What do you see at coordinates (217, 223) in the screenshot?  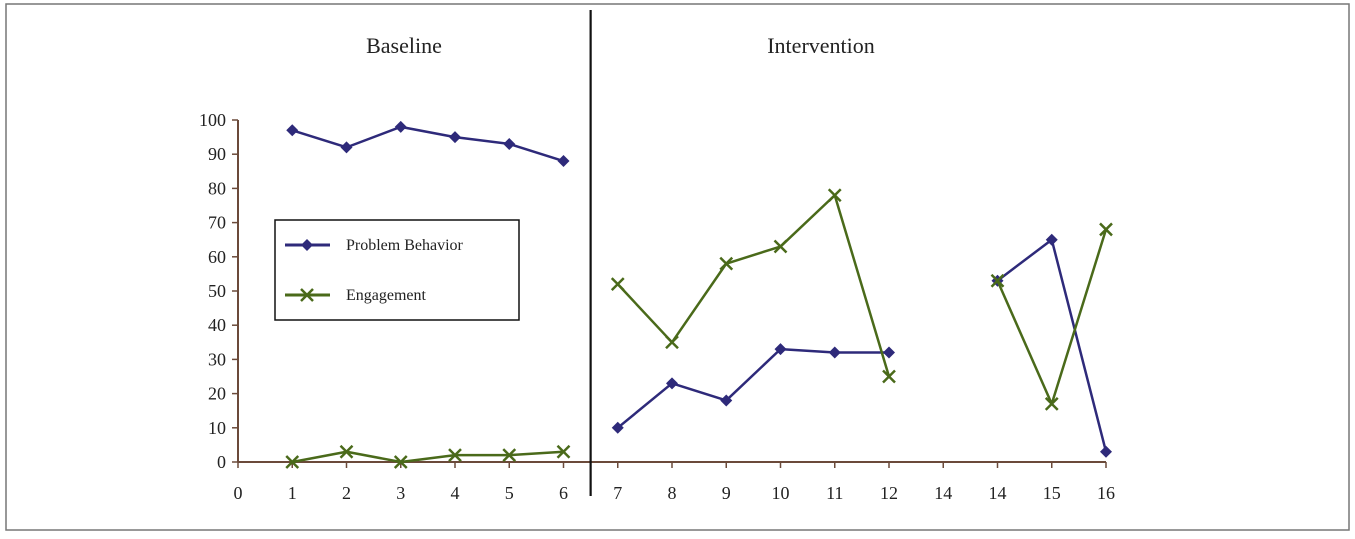 I see `y-tick-label: 70` at bounding box center [217, 223].